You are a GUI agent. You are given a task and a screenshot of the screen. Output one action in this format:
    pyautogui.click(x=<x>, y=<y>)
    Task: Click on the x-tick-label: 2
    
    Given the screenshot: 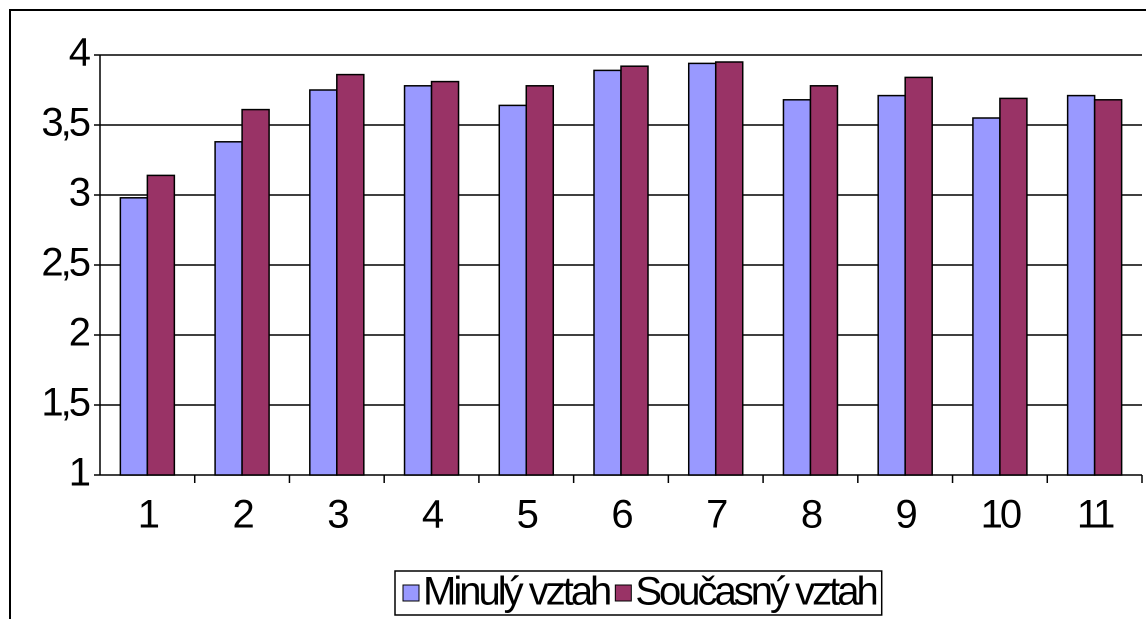 What is the action you would take?
    pyautogui.click(x=242, y=515)
    